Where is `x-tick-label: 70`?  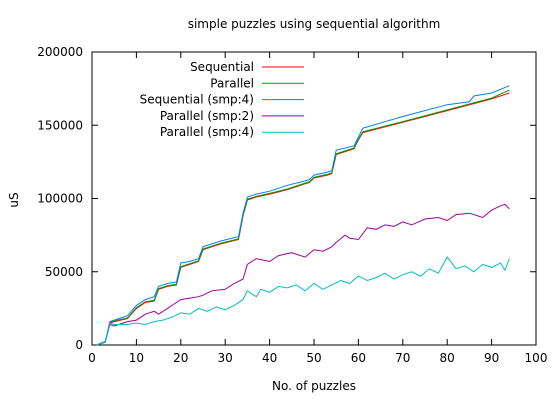 x-tick-label: 70 is located at coordinates (402, 358).